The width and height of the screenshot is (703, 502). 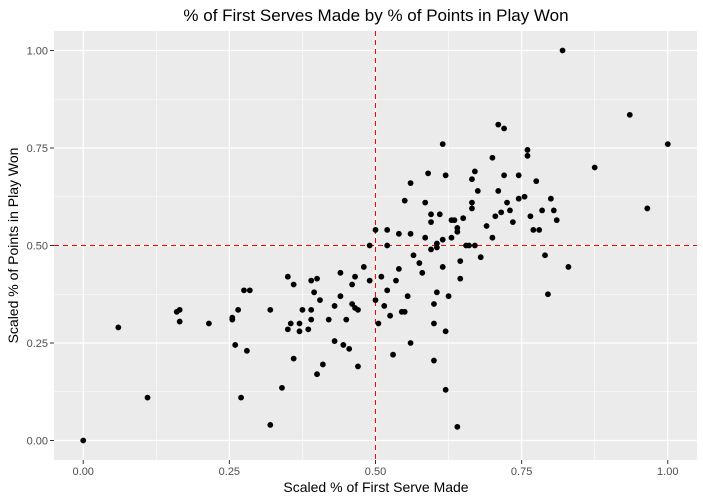 I want to click on y-tick-label: 0.75, so click(x=37, y=149).